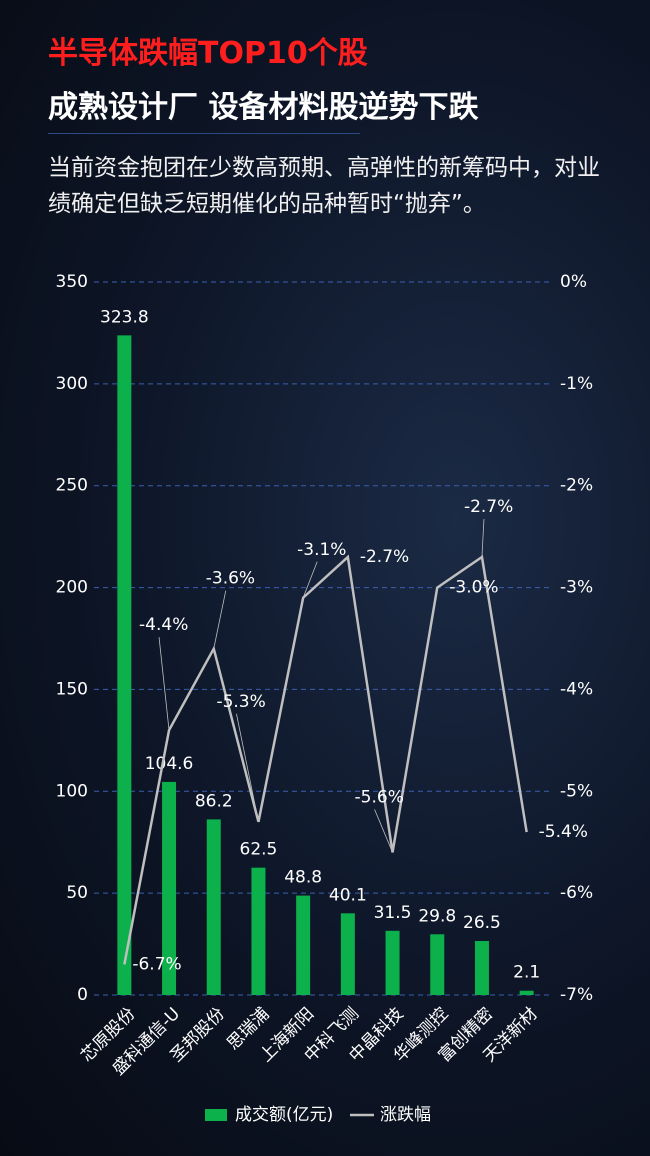 The height and width of the screenshot is (1156, 650). I want to click on line-value-label: -5.3%, so click(240, 702).